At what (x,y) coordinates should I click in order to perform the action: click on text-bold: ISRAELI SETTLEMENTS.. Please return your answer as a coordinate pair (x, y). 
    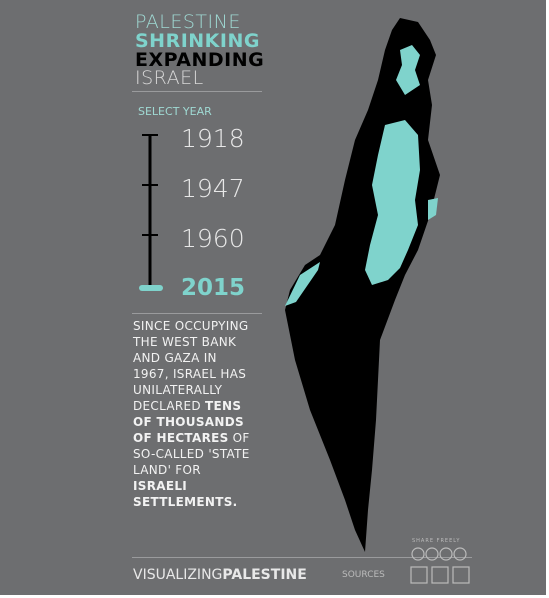
    Looking at the image, I should click on (185, 494).